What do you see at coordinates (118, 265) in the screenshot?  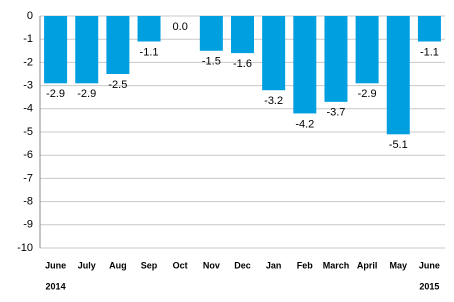 I see `x-tick-label: Aug` at bounding box center [118, 265].